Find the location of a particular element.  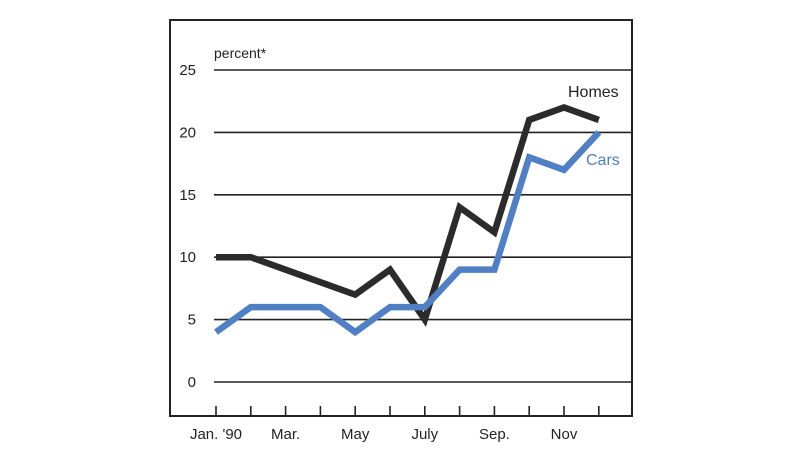

y-tick-label-0: 0 is located at coordinates (192, 382).